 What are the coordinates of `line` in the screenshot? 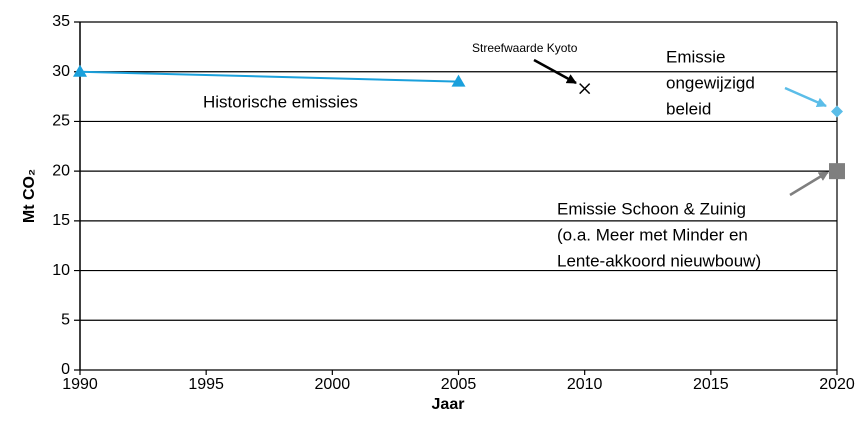 It's located at (269, 76).